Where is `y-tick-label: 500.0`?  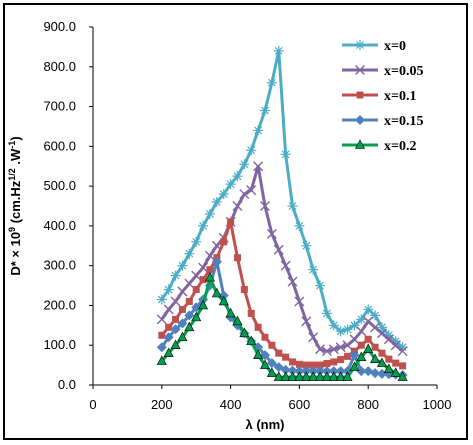 y-tick-label: 500.0 is located at coordinates (59, 185).